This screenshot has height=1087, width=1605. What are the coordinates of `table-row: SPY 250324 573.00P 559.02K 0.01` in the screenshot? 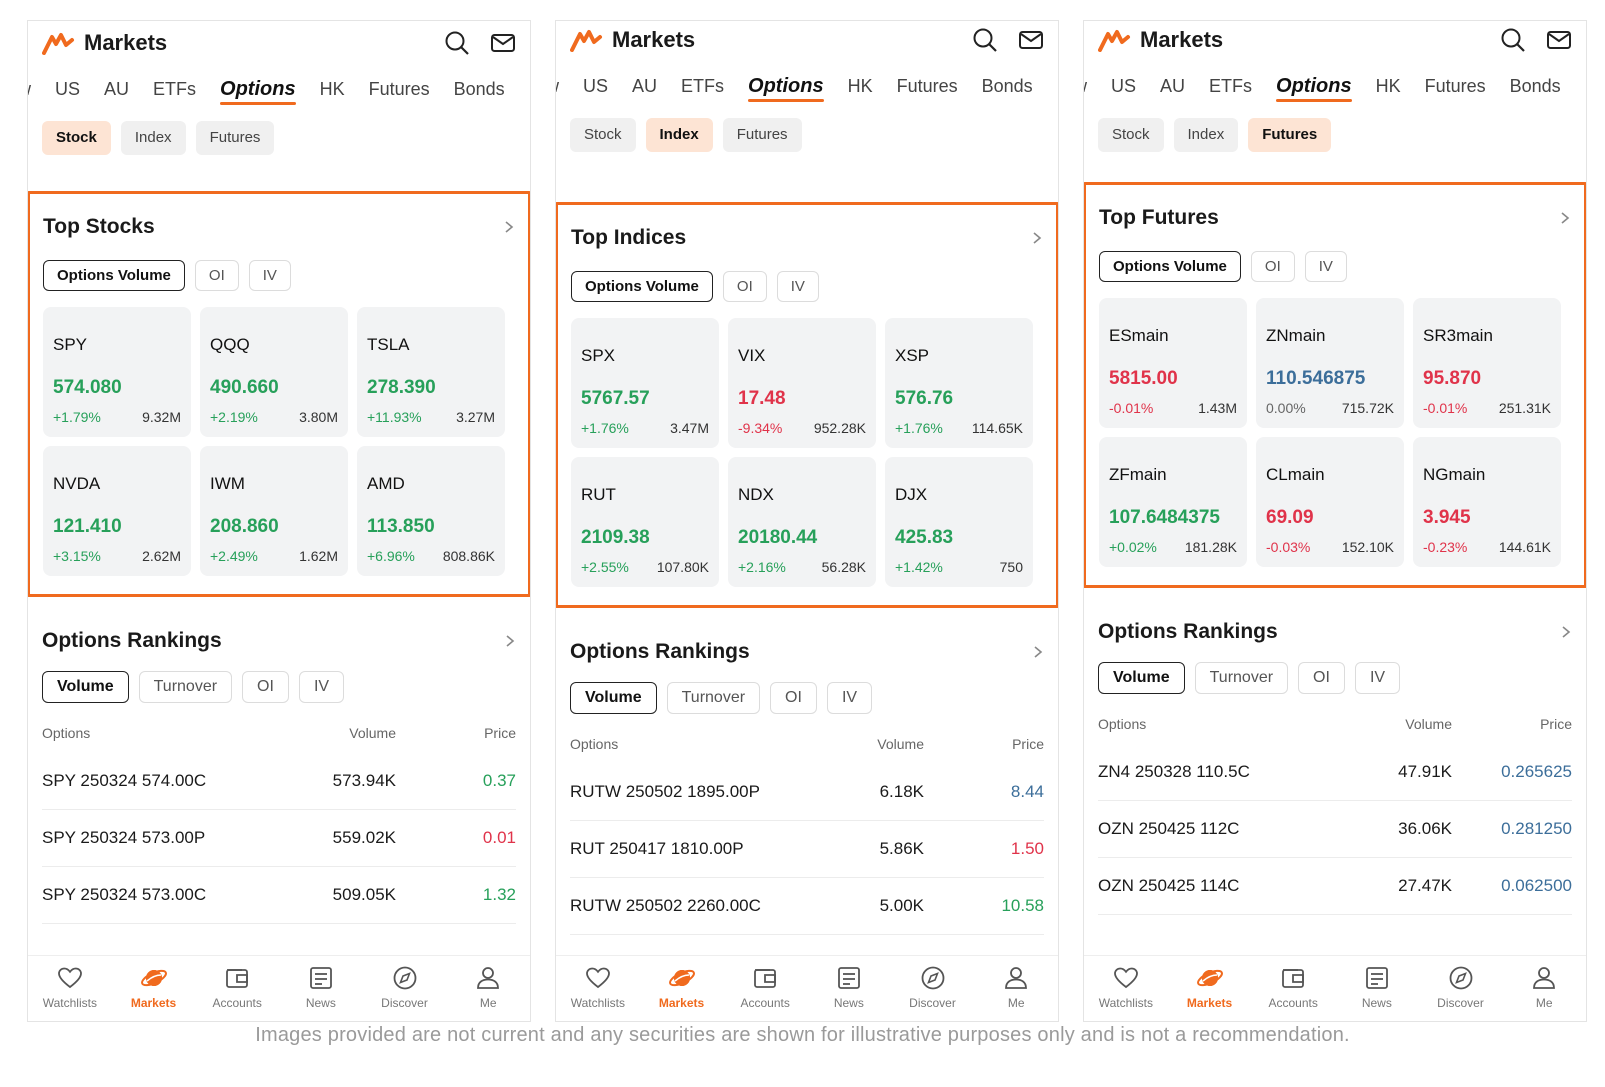 It's located at (279, 838).